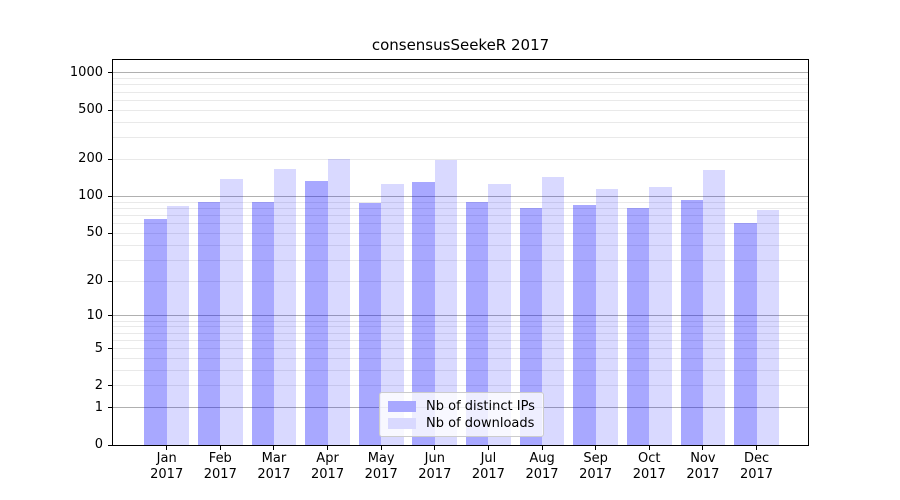 This screenshot has height=500, width=900. I want to click on x-tick-label-nov: Nov 2017, so click(703, 466).